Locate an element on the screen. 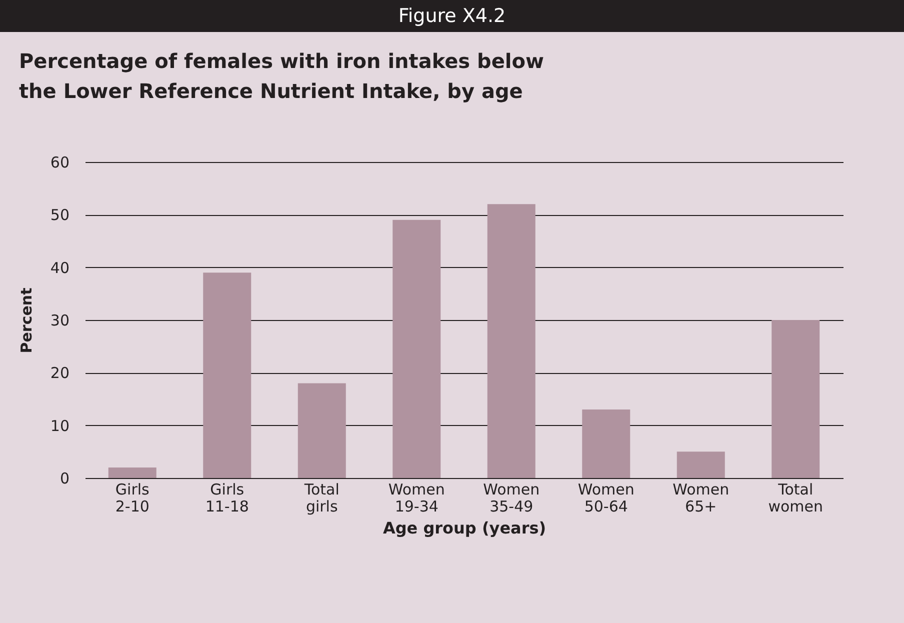  y-tick-label: 60 is located at coordinates (60, 163).